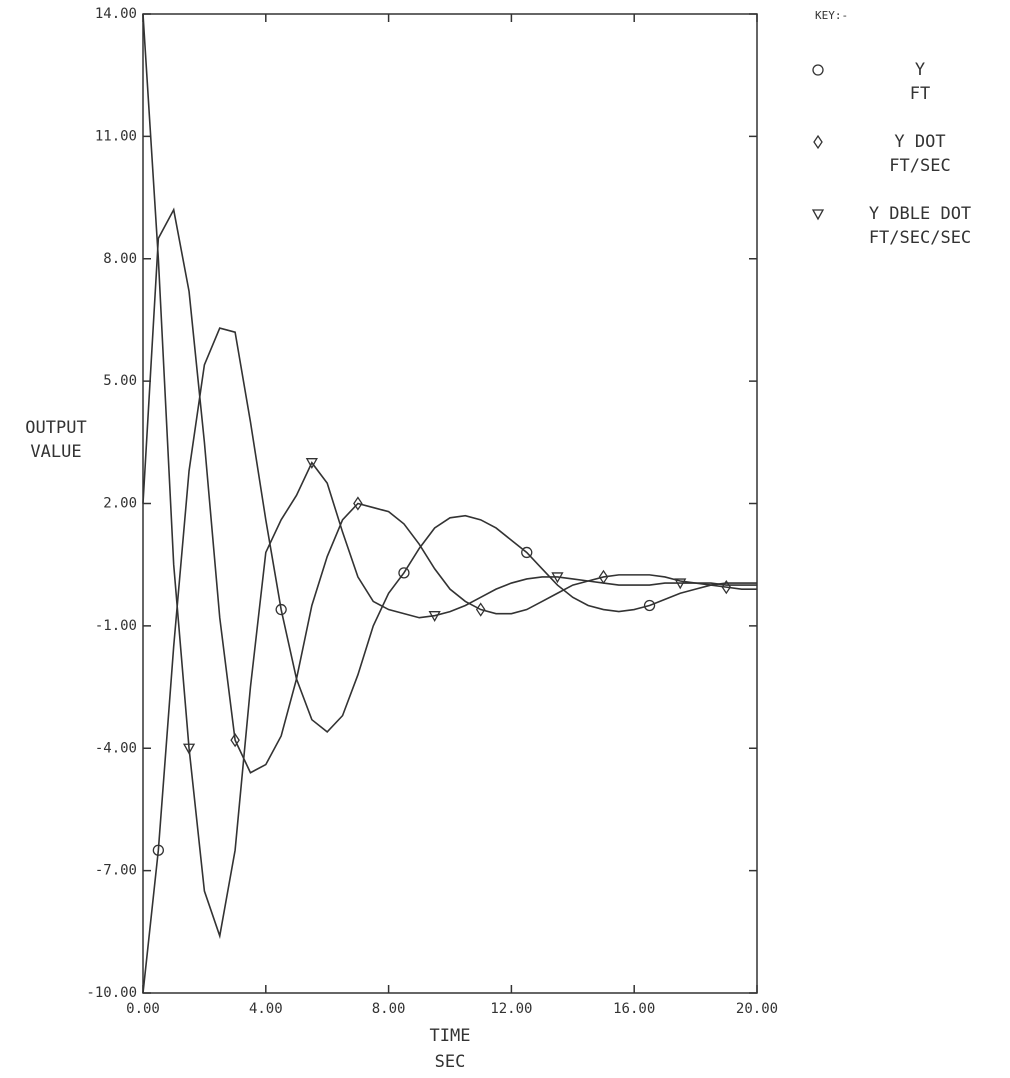 The width and height of the screenshot is (1010, 1078). Describe the element at coordinates (757, 1009) in the screenshot. I see `x-tick-label: 20.00` at that location.